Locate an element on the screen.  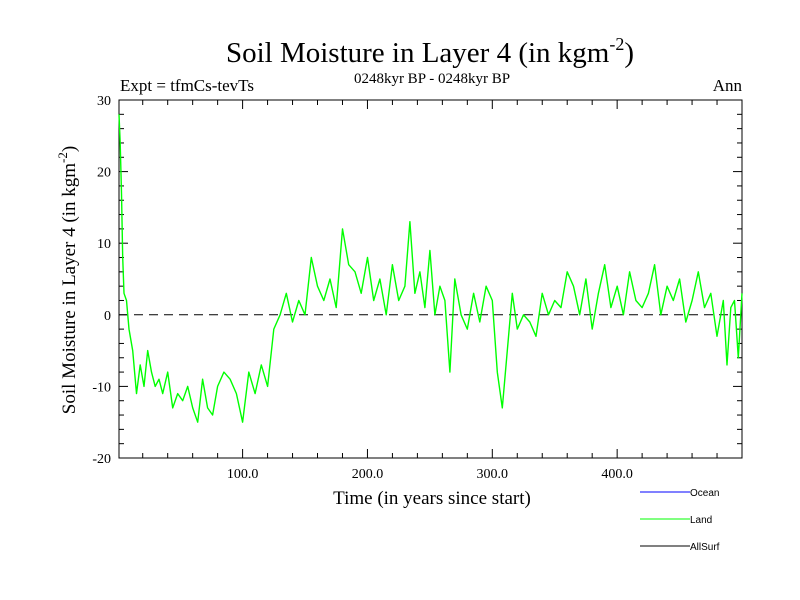
legend-label-ocean: Ocean is located at coordinates (704, 493).